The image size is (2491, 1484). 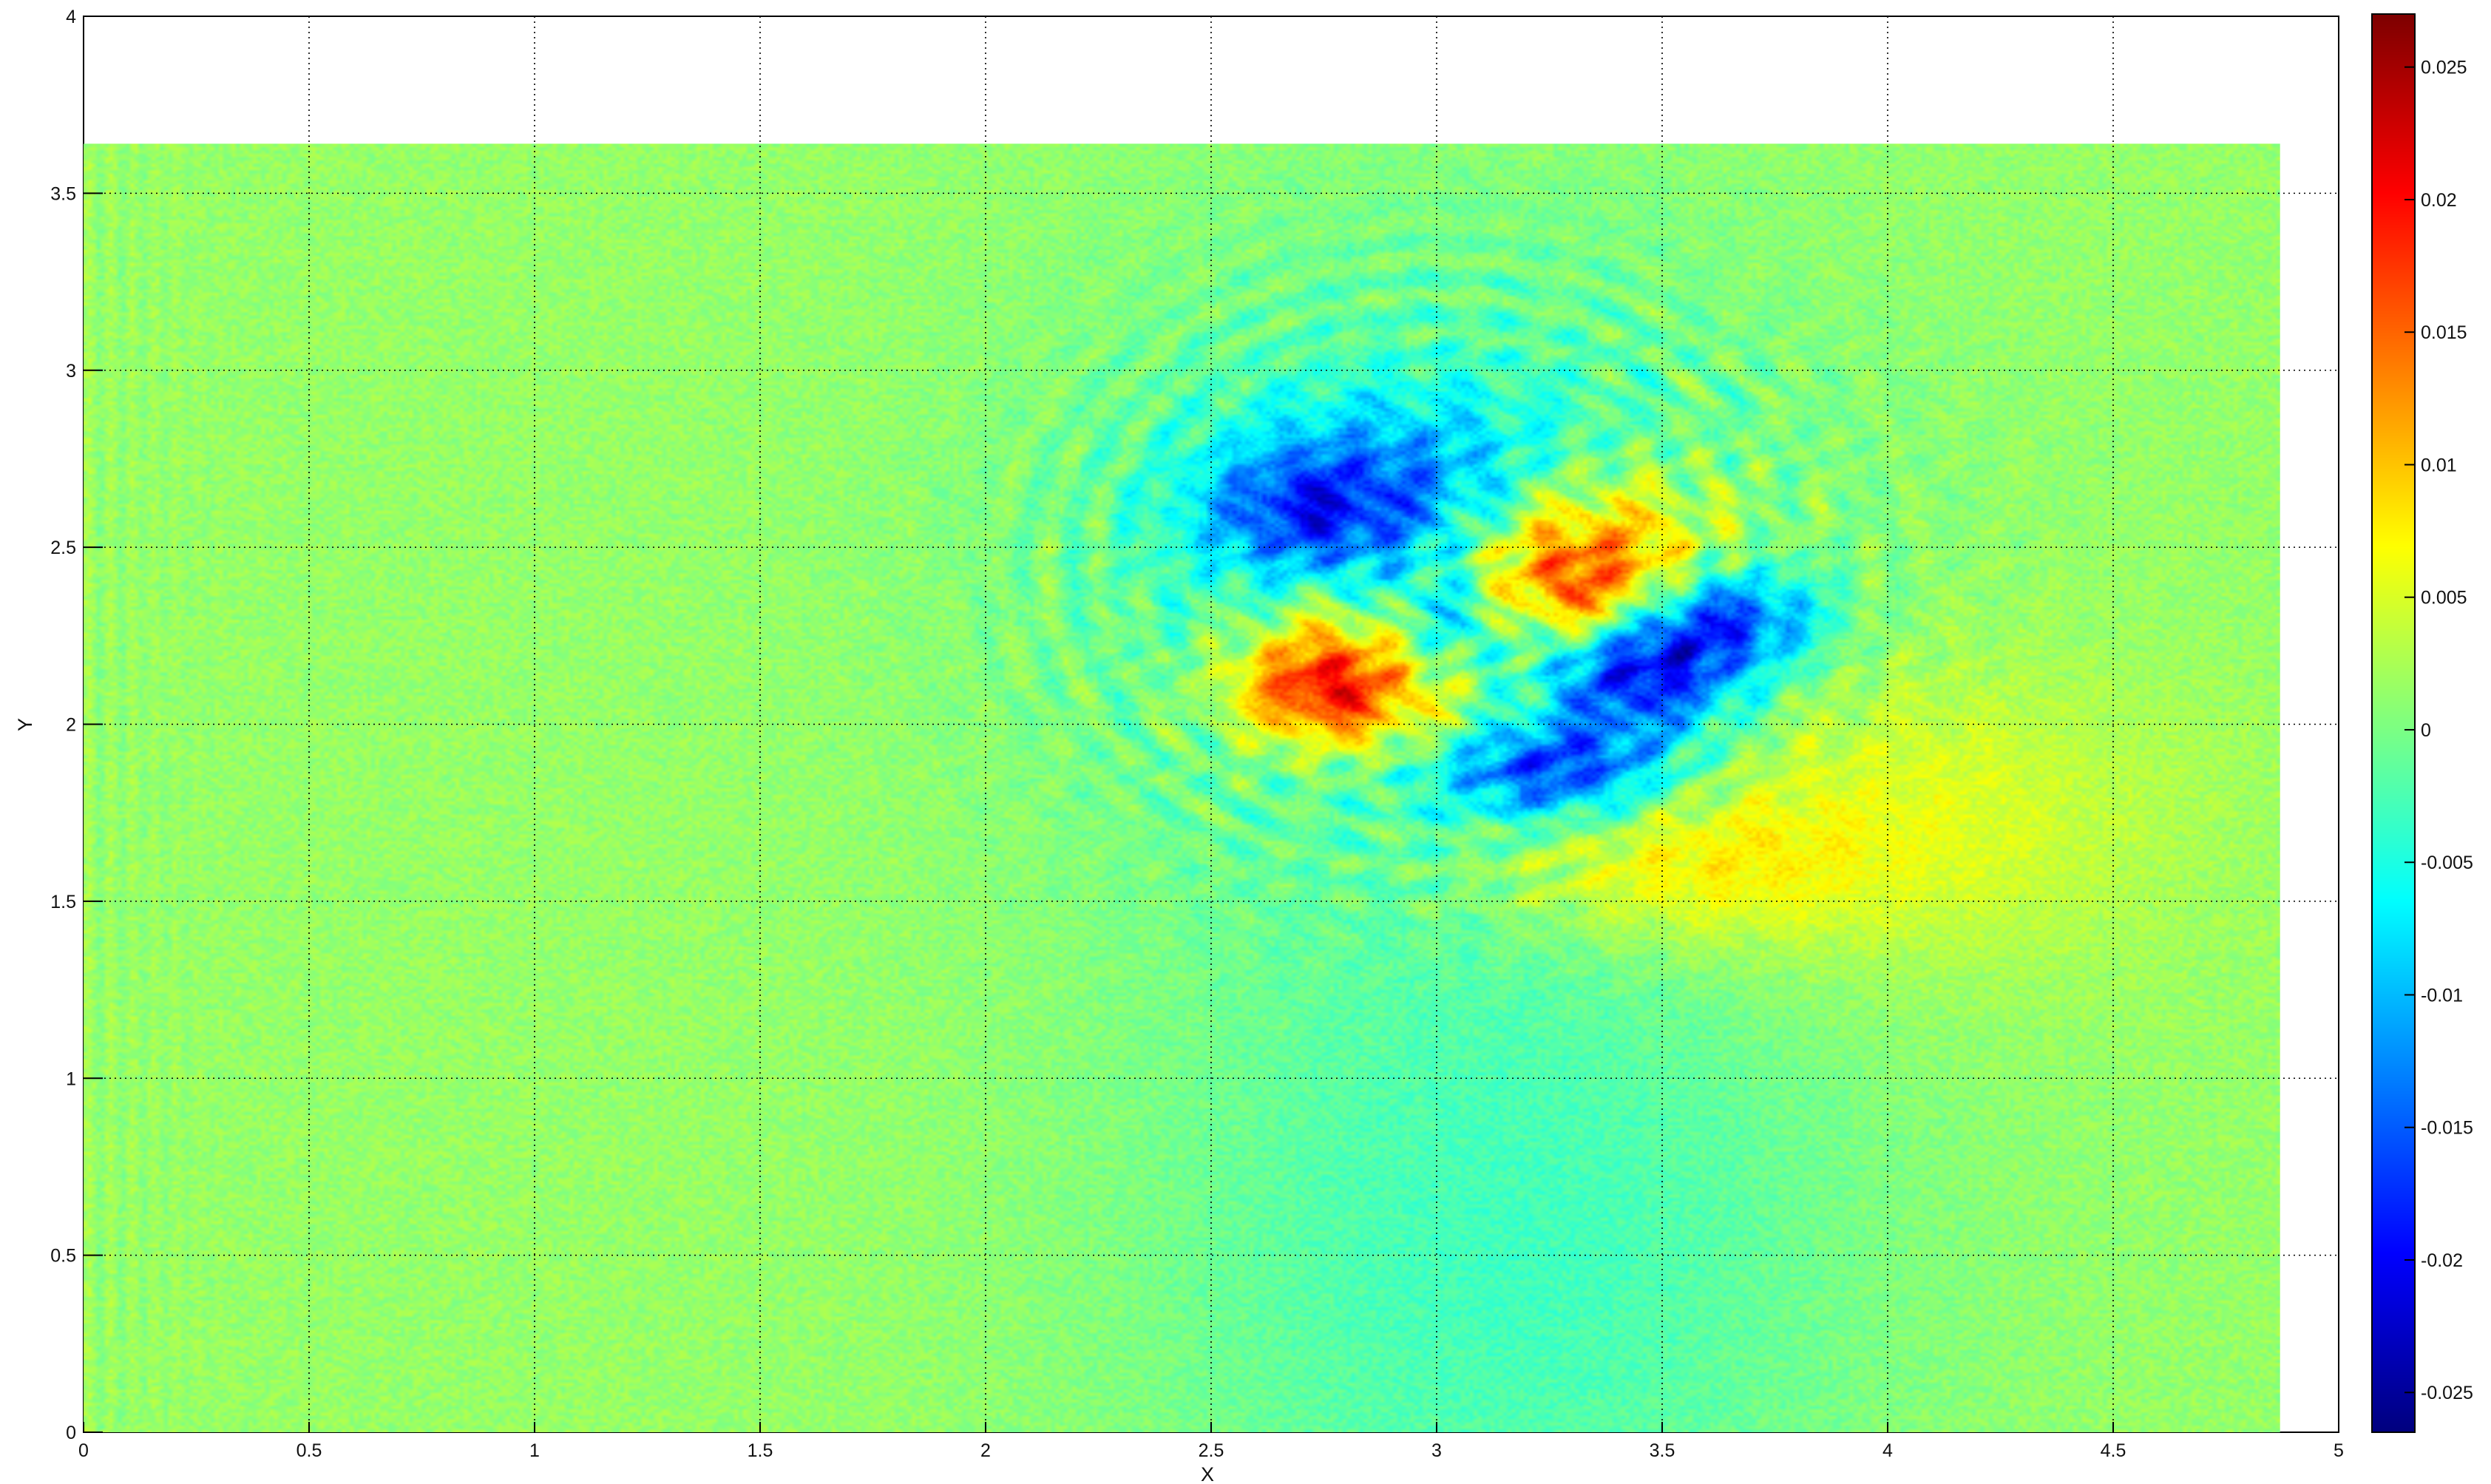 What do you see at coordinates (760, 1450) in the screenshot?
I see `x-tick-label: 1.5` at bounding box center [760, 1450].